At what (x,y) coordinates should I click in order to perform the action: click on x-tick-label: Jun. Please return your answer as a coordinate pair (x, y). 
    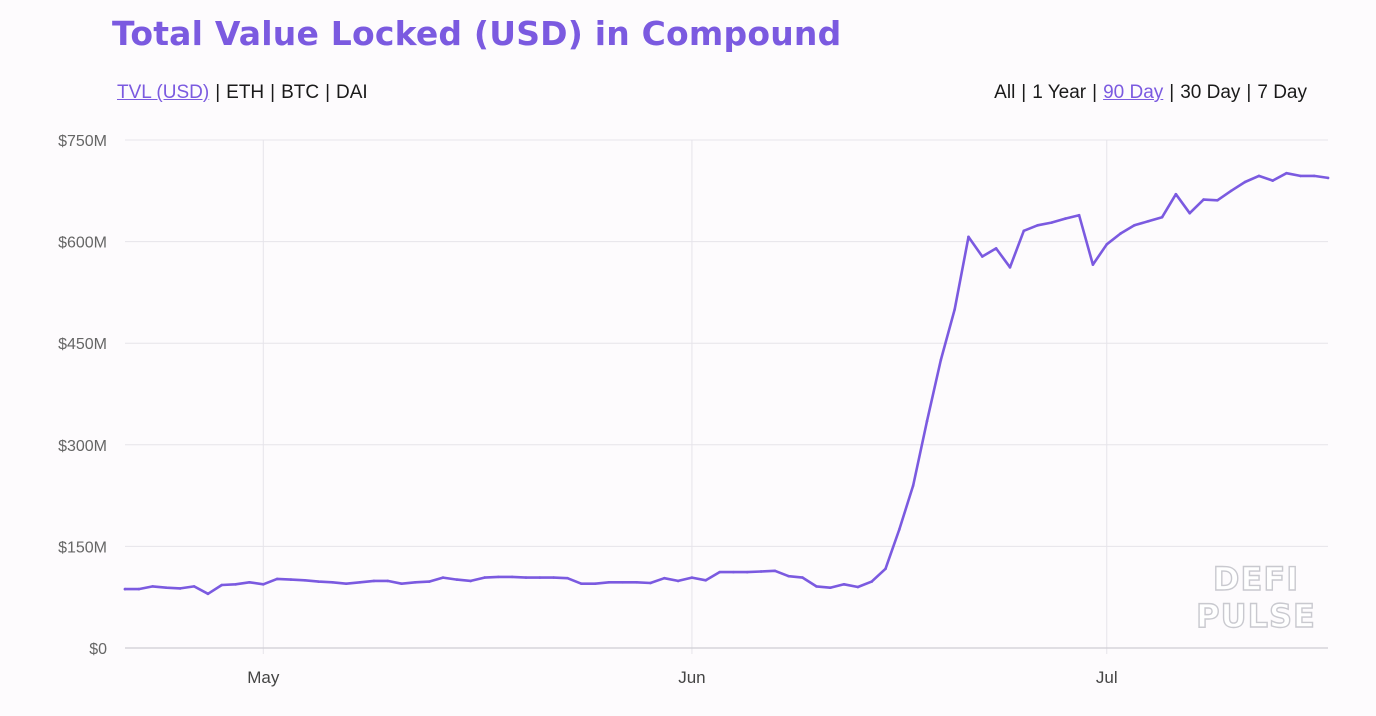
    Looking at the image, I should click on (691, 677).